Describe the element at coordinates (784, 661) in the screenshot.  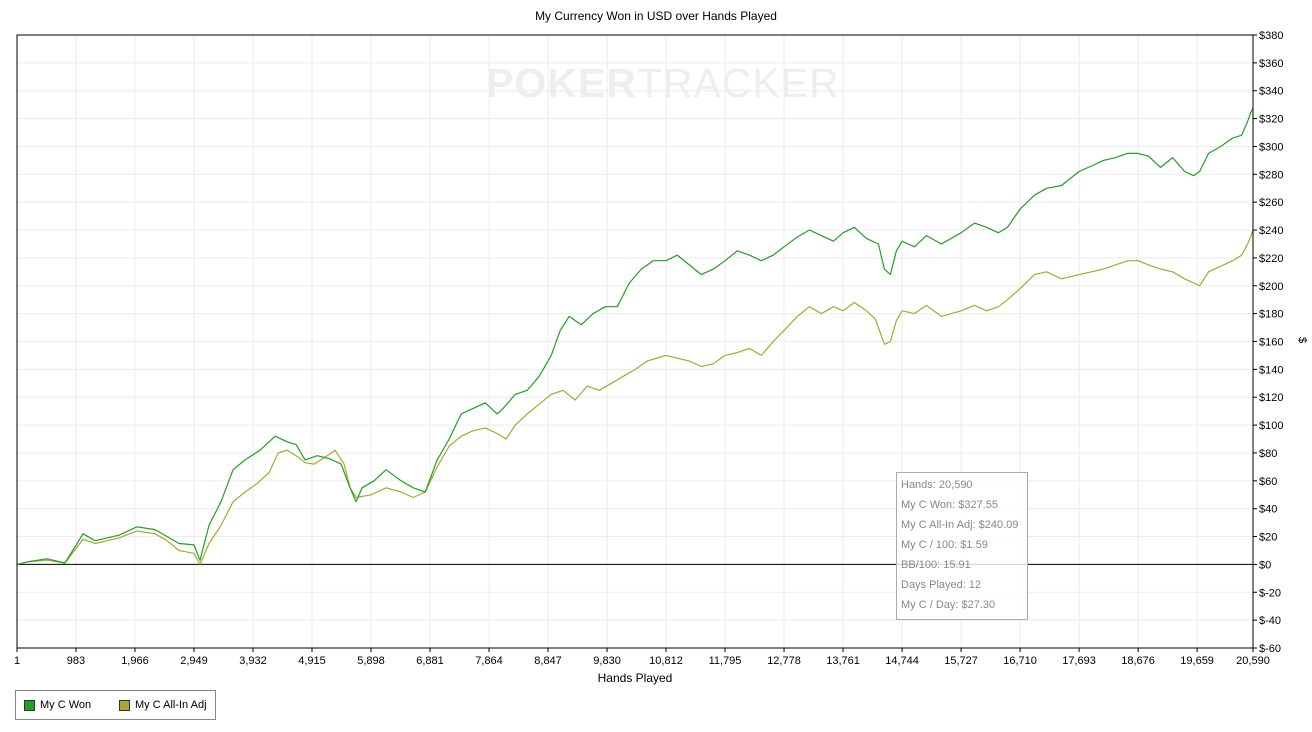
I see `x-tick-label: 12,778` at that location.